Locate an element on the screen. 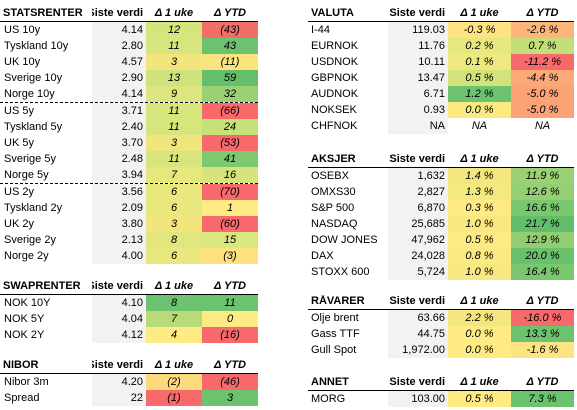  ytd-change-cell: 1 is located at coordinates (230, 208).